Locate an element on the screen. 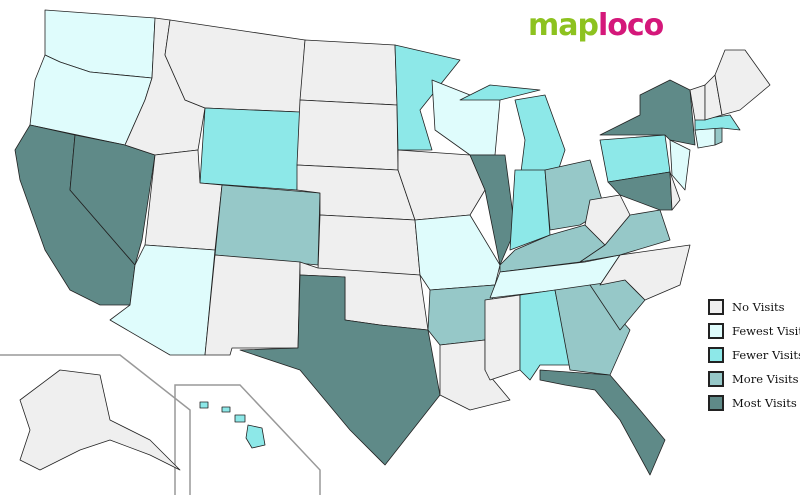 The width and height of the screenshot is (800, 495). state-shape-nm is located at coordinates (252, 305).